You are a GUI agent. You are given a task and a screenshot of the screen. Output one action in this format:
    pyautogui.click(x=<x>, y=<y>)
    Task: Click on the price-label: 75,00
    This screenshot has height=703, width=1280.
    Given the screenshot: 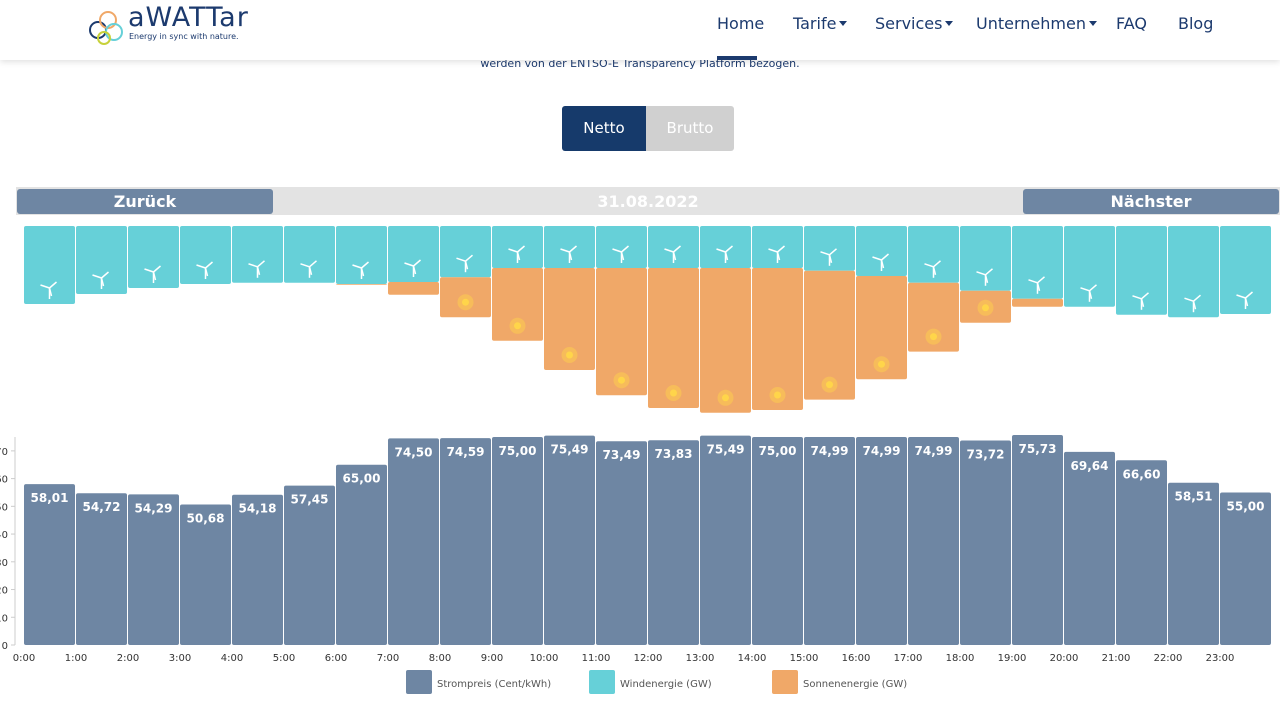 What is the action you would take?
    pyautogui.click(x=778, y=451)
    